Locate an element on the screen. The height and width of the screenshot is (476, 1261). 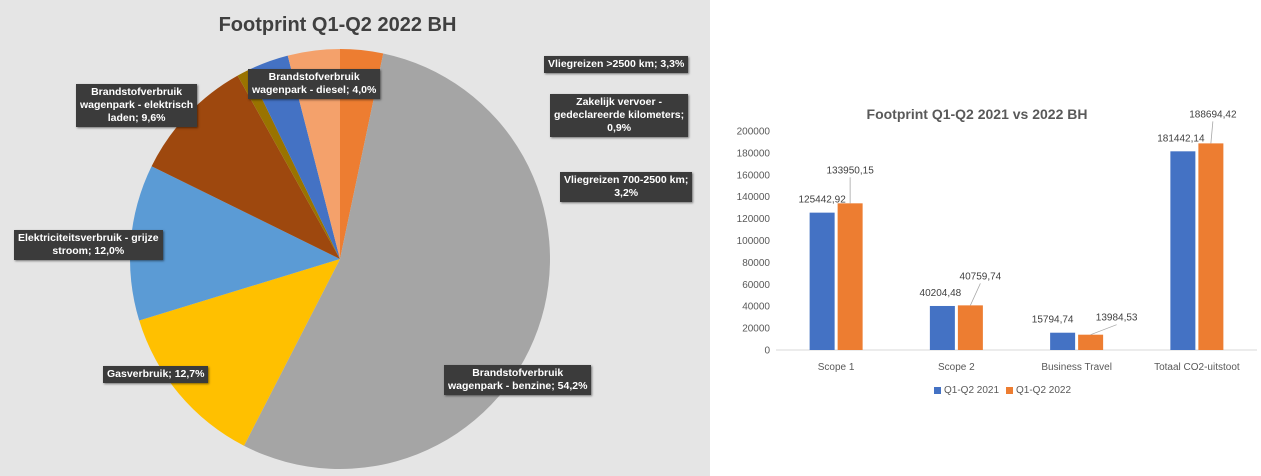
y-tick-label: 200000 is located at coordinates (754, 132).